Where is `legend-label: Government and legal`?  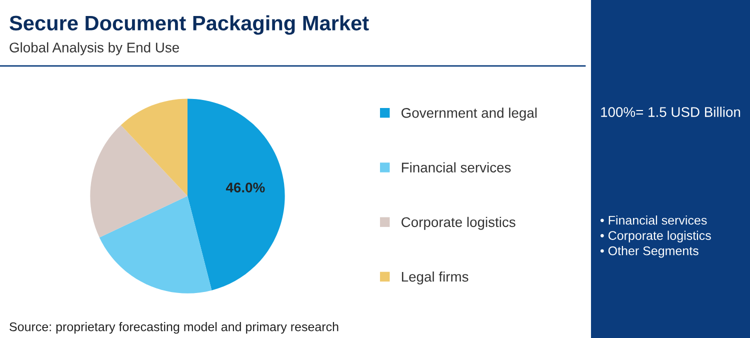
legend-label: Government and legal is located at coordinates (469, 114).